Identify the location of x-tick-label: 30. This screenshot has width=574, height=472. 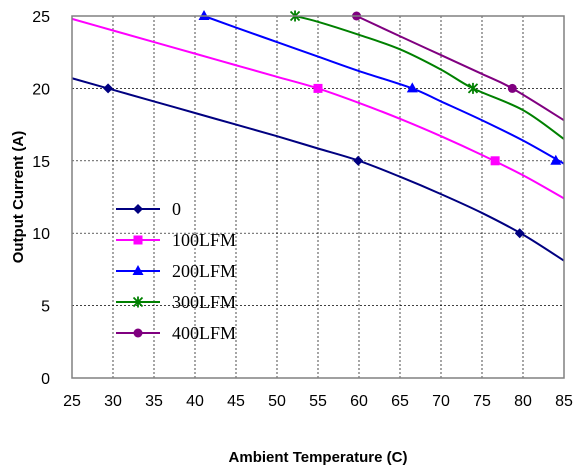
(113, 401).